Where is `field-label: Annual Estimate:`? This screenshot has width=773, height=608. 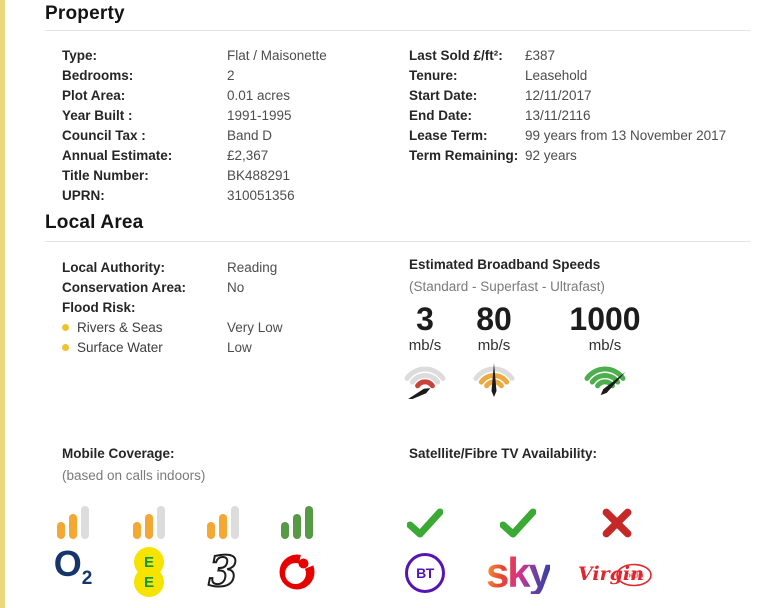
field-label: Annual Estimate: is located at coordinates (117, 155).